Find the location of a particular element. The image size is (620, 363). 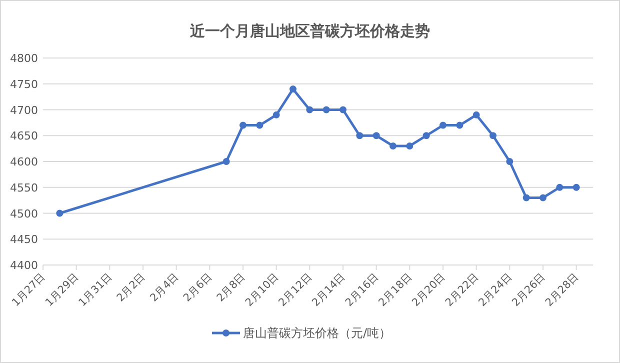

y-tick-label: 4600 is located at coordinates (24, 162).